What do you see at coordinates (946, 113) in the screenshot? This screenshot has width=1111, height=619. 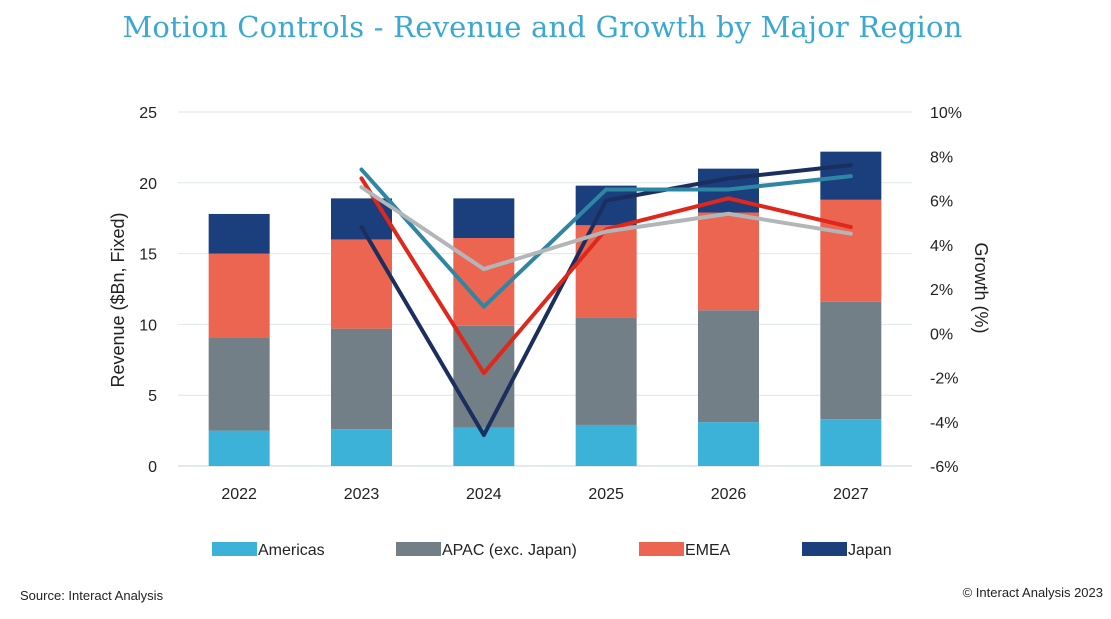 I see `y2-tick-label: 10%` at bounding box center [946, 113].